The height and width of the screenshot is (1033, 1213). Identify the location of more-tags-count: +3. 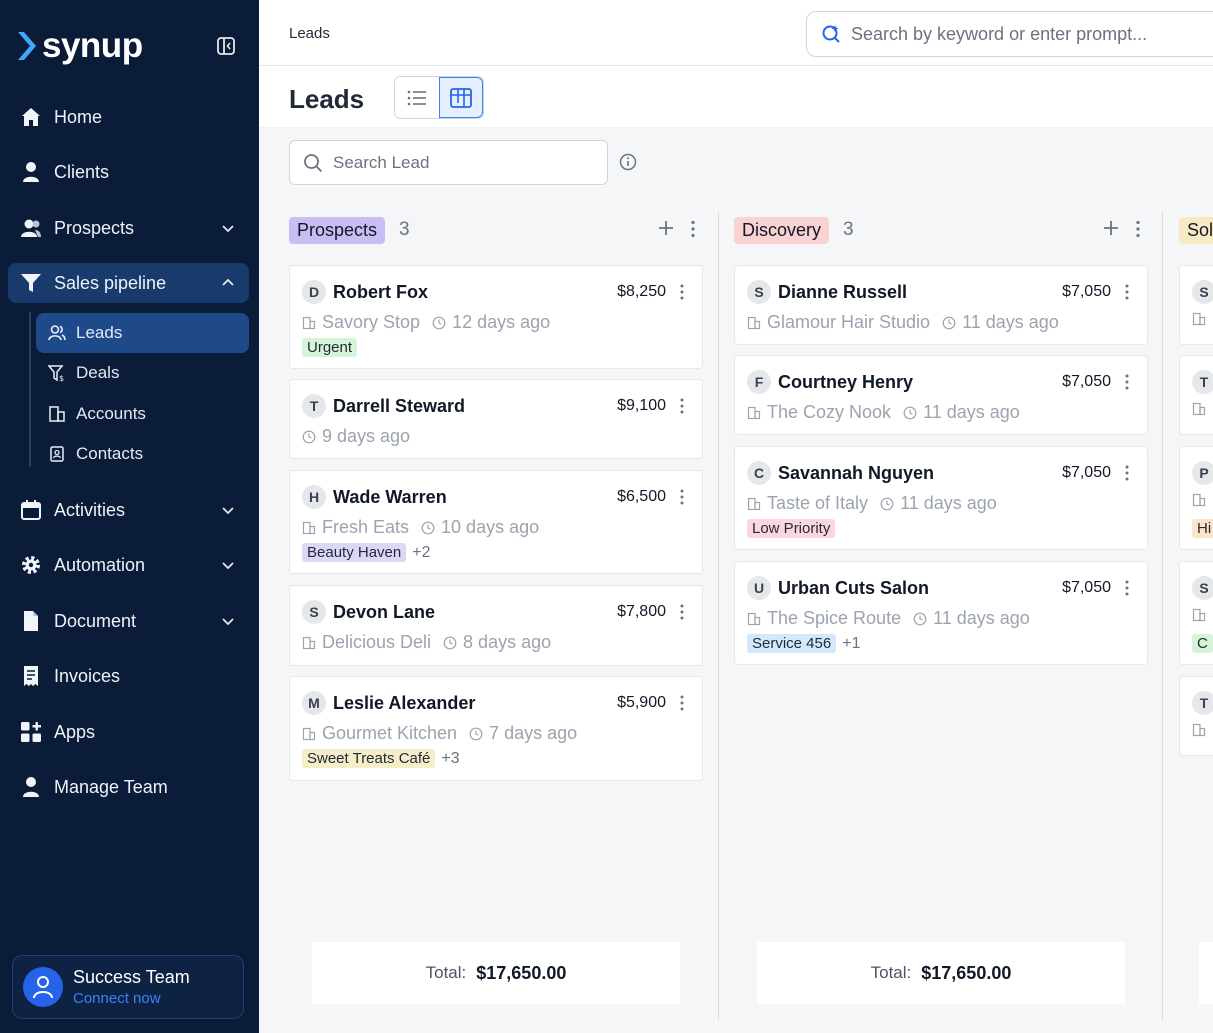
(450, 758).